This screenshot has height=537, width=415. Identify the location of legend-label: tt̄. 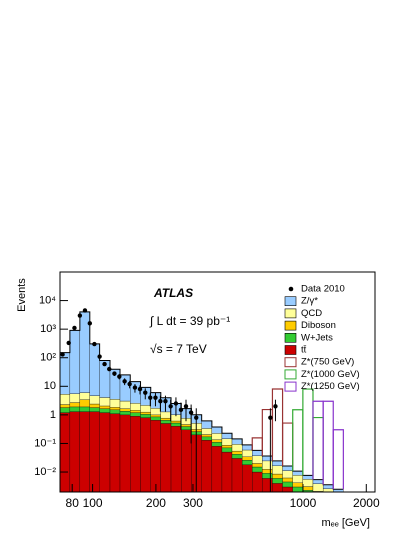
(304, 350).